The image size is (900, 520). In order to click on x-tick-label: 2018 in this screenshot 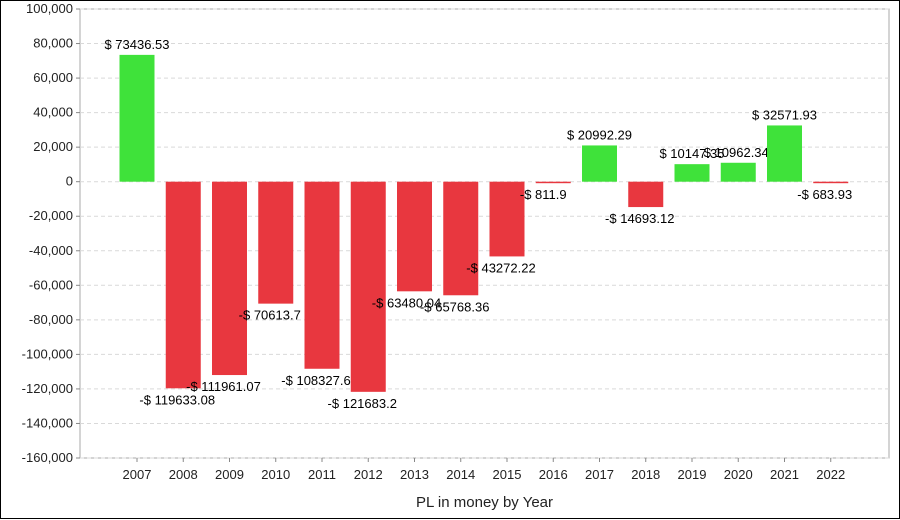, I will do `click(645, 474)`.